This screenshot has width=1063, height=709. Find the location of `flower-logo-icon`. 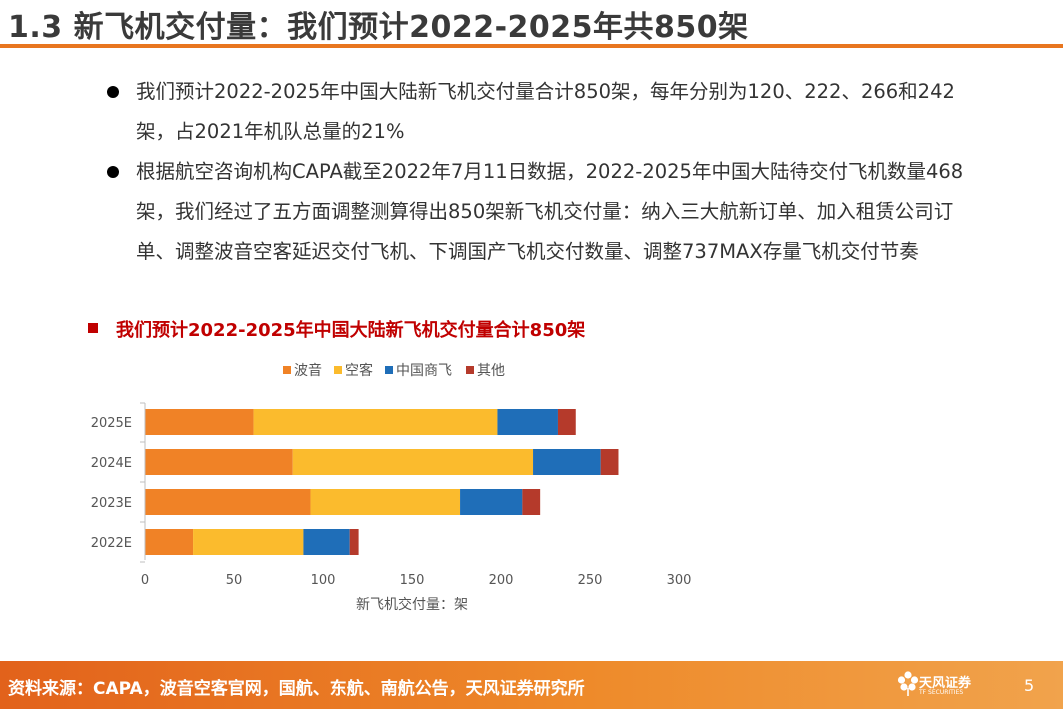

flower-logo-icon is located at coordinates (908, 683).